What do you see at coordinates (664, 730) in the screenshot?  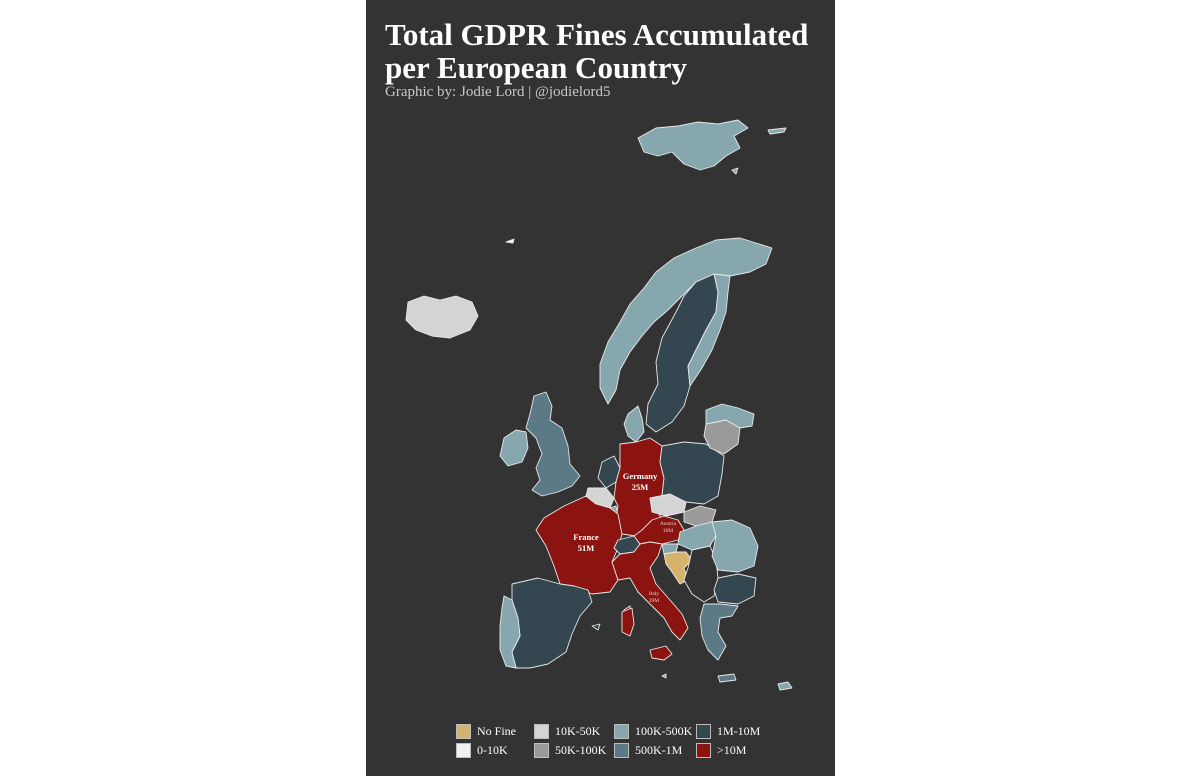 I see `legend-label: 100K-500K` at bounding box center [664, 730].